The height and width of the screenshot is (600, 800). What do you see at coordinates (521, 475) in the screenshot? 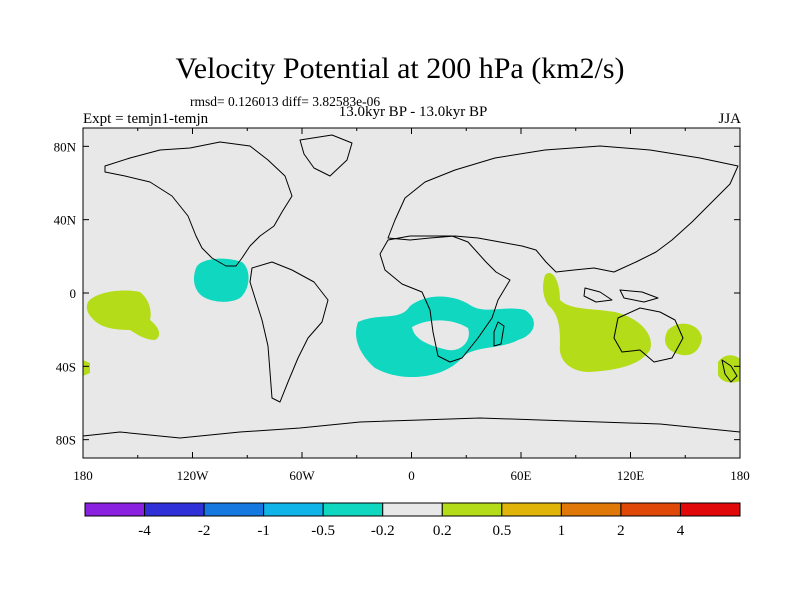
I see `x-tick-label: 60E` at bounding box center [521, 475].